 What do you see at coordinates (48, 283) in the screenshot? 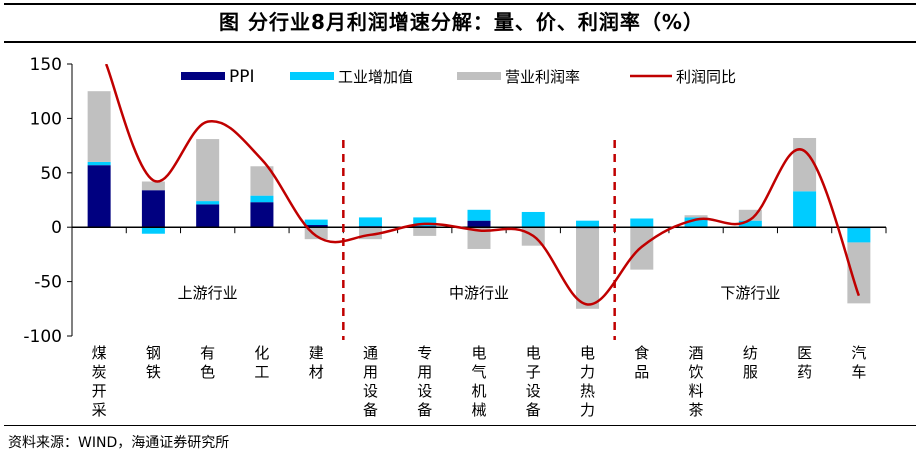
I see `y-tick-label--50: -50` at bounding box center [48, 283].